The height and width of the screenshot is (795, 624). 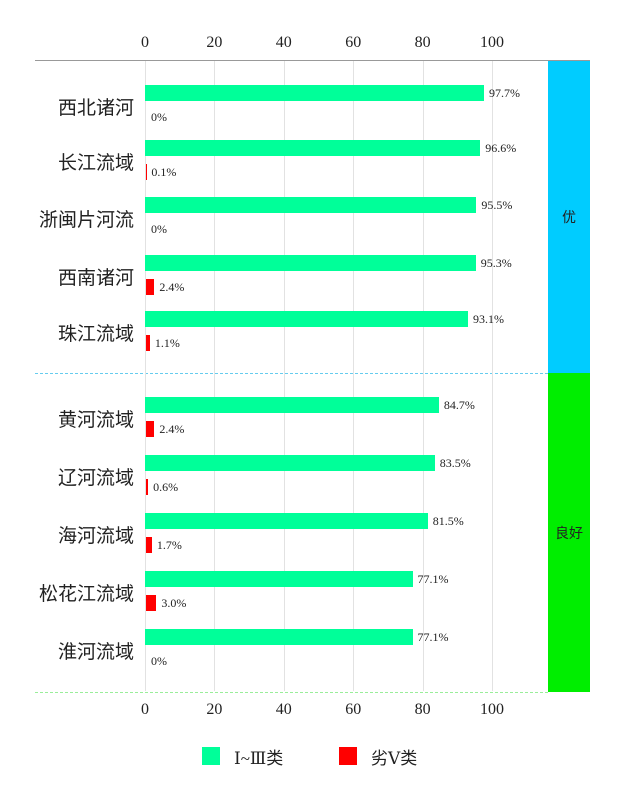 I want to click on category-label: 浙闽片河流, so click(x=86, y=220).